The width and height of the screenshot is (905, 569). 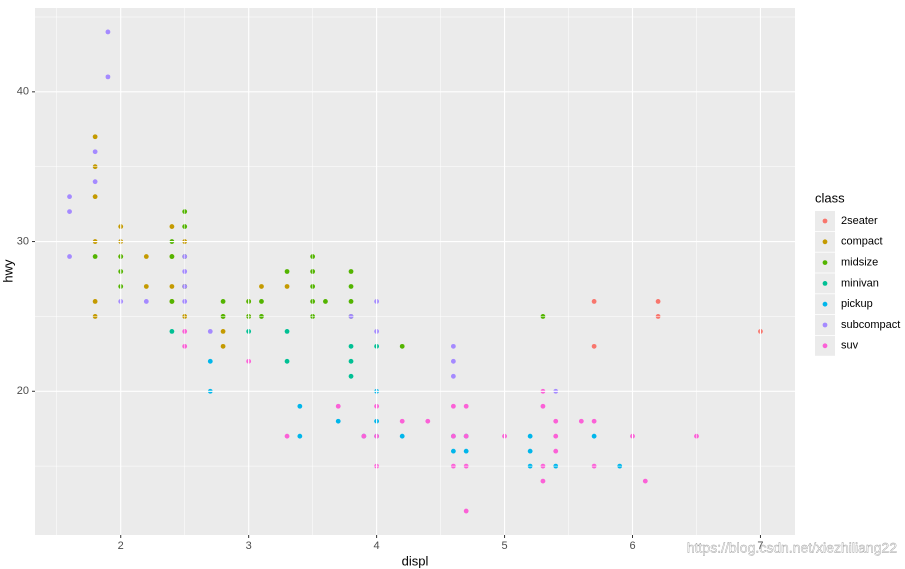 I want to click on legend-label: suv, so click(x=850, y=346).